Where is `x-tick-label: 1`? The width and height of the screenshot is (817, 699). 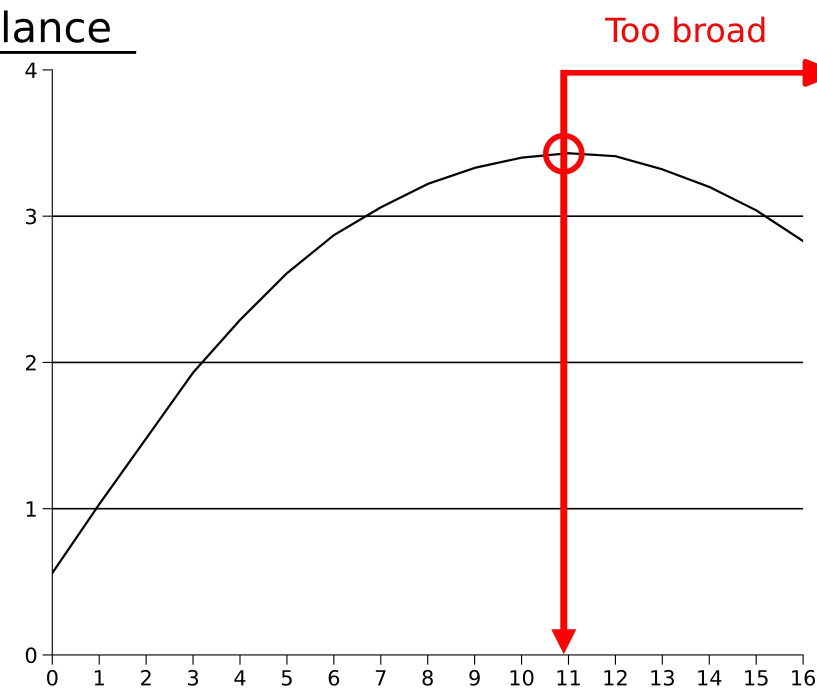
x-tick-label: 1 is located at coordinates (99, 678).